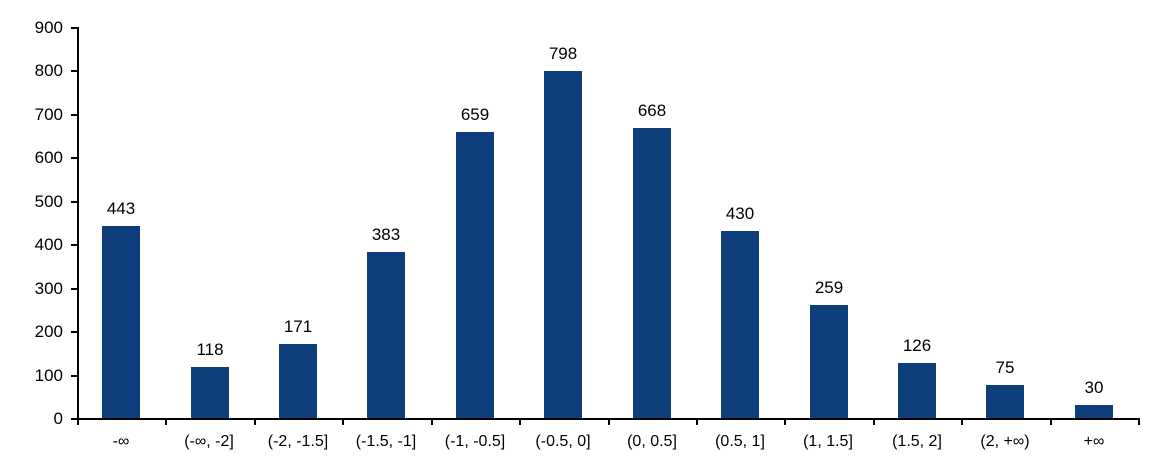 The image size is (1152, 465). What do you see at coordinates (1094, 387) in the screenshot?
I see `bar-value-label: 30` at bounding box center [1094, 387].